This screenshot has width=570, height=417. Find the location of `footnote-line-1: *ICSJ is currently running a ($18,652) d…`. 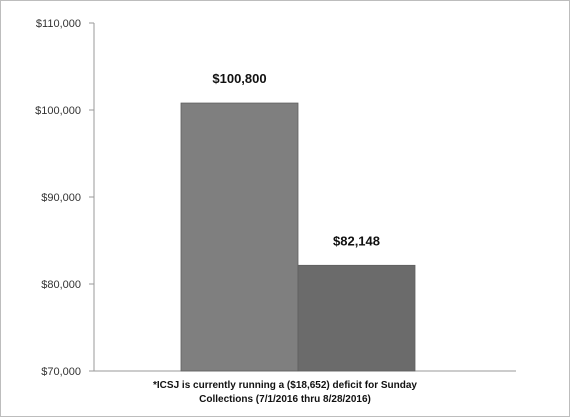

footnote-line-1: *ICSJ is currently running a ($18,652) d… is located at coordinates (285, 385).